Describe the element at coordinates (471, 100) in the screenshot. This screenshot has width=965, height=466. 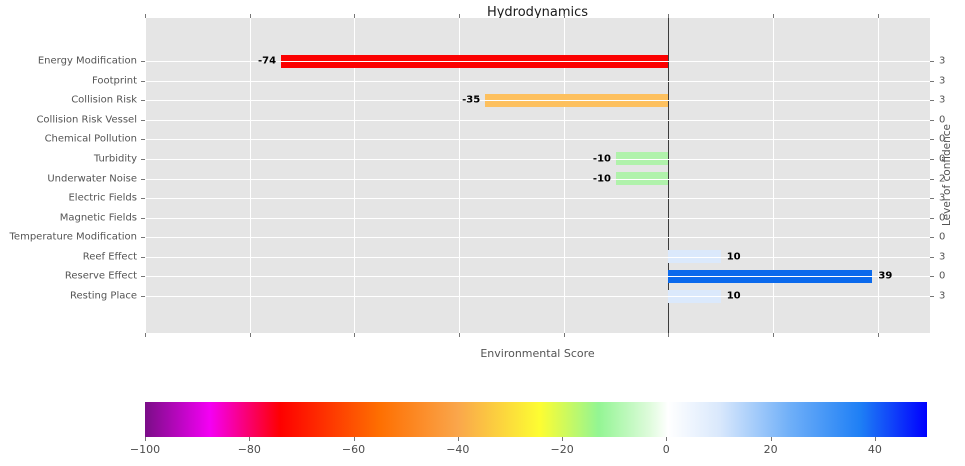
I see `bar-value-label: -35` at that location.